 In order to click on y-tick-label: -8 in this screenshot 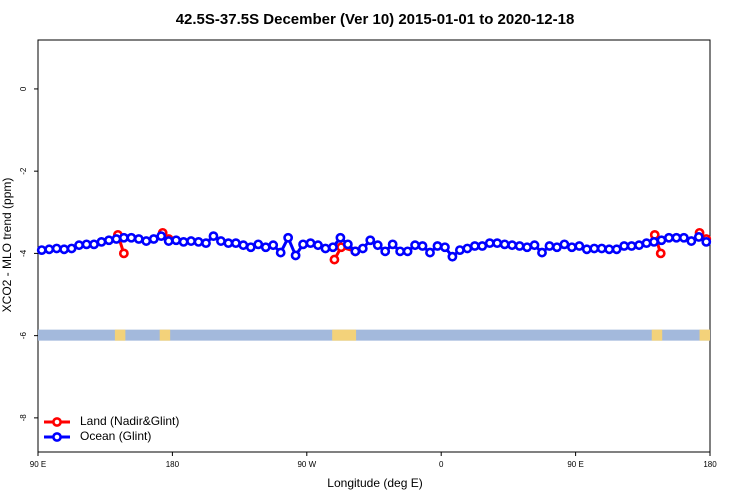, I will do `click(23, 418)`.